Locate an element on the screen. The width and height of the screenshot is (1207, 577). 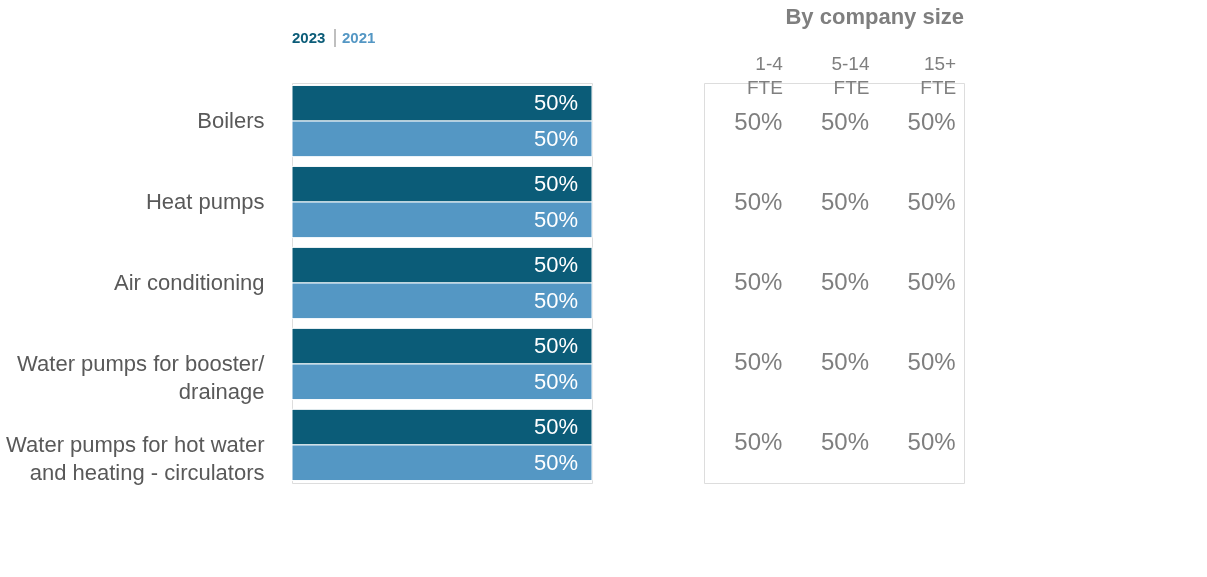
text: By company size is located at coordinates (874, 16).